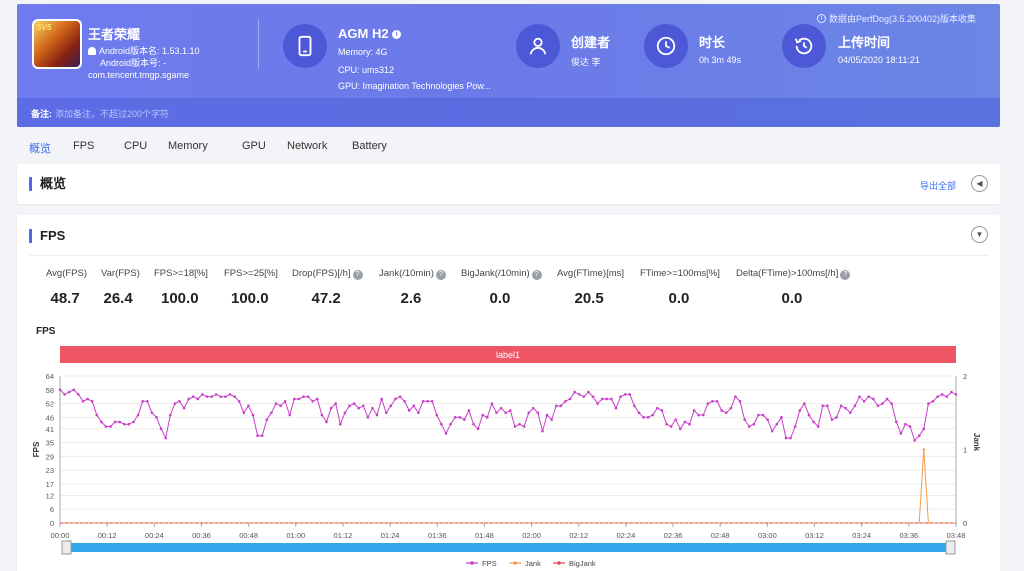 Image resolution: width=1024 pixels, height=571 pixels. Describe the element at coordinates (52, 523) in the screenshot. I see `y-tick-label: 0` at that location.